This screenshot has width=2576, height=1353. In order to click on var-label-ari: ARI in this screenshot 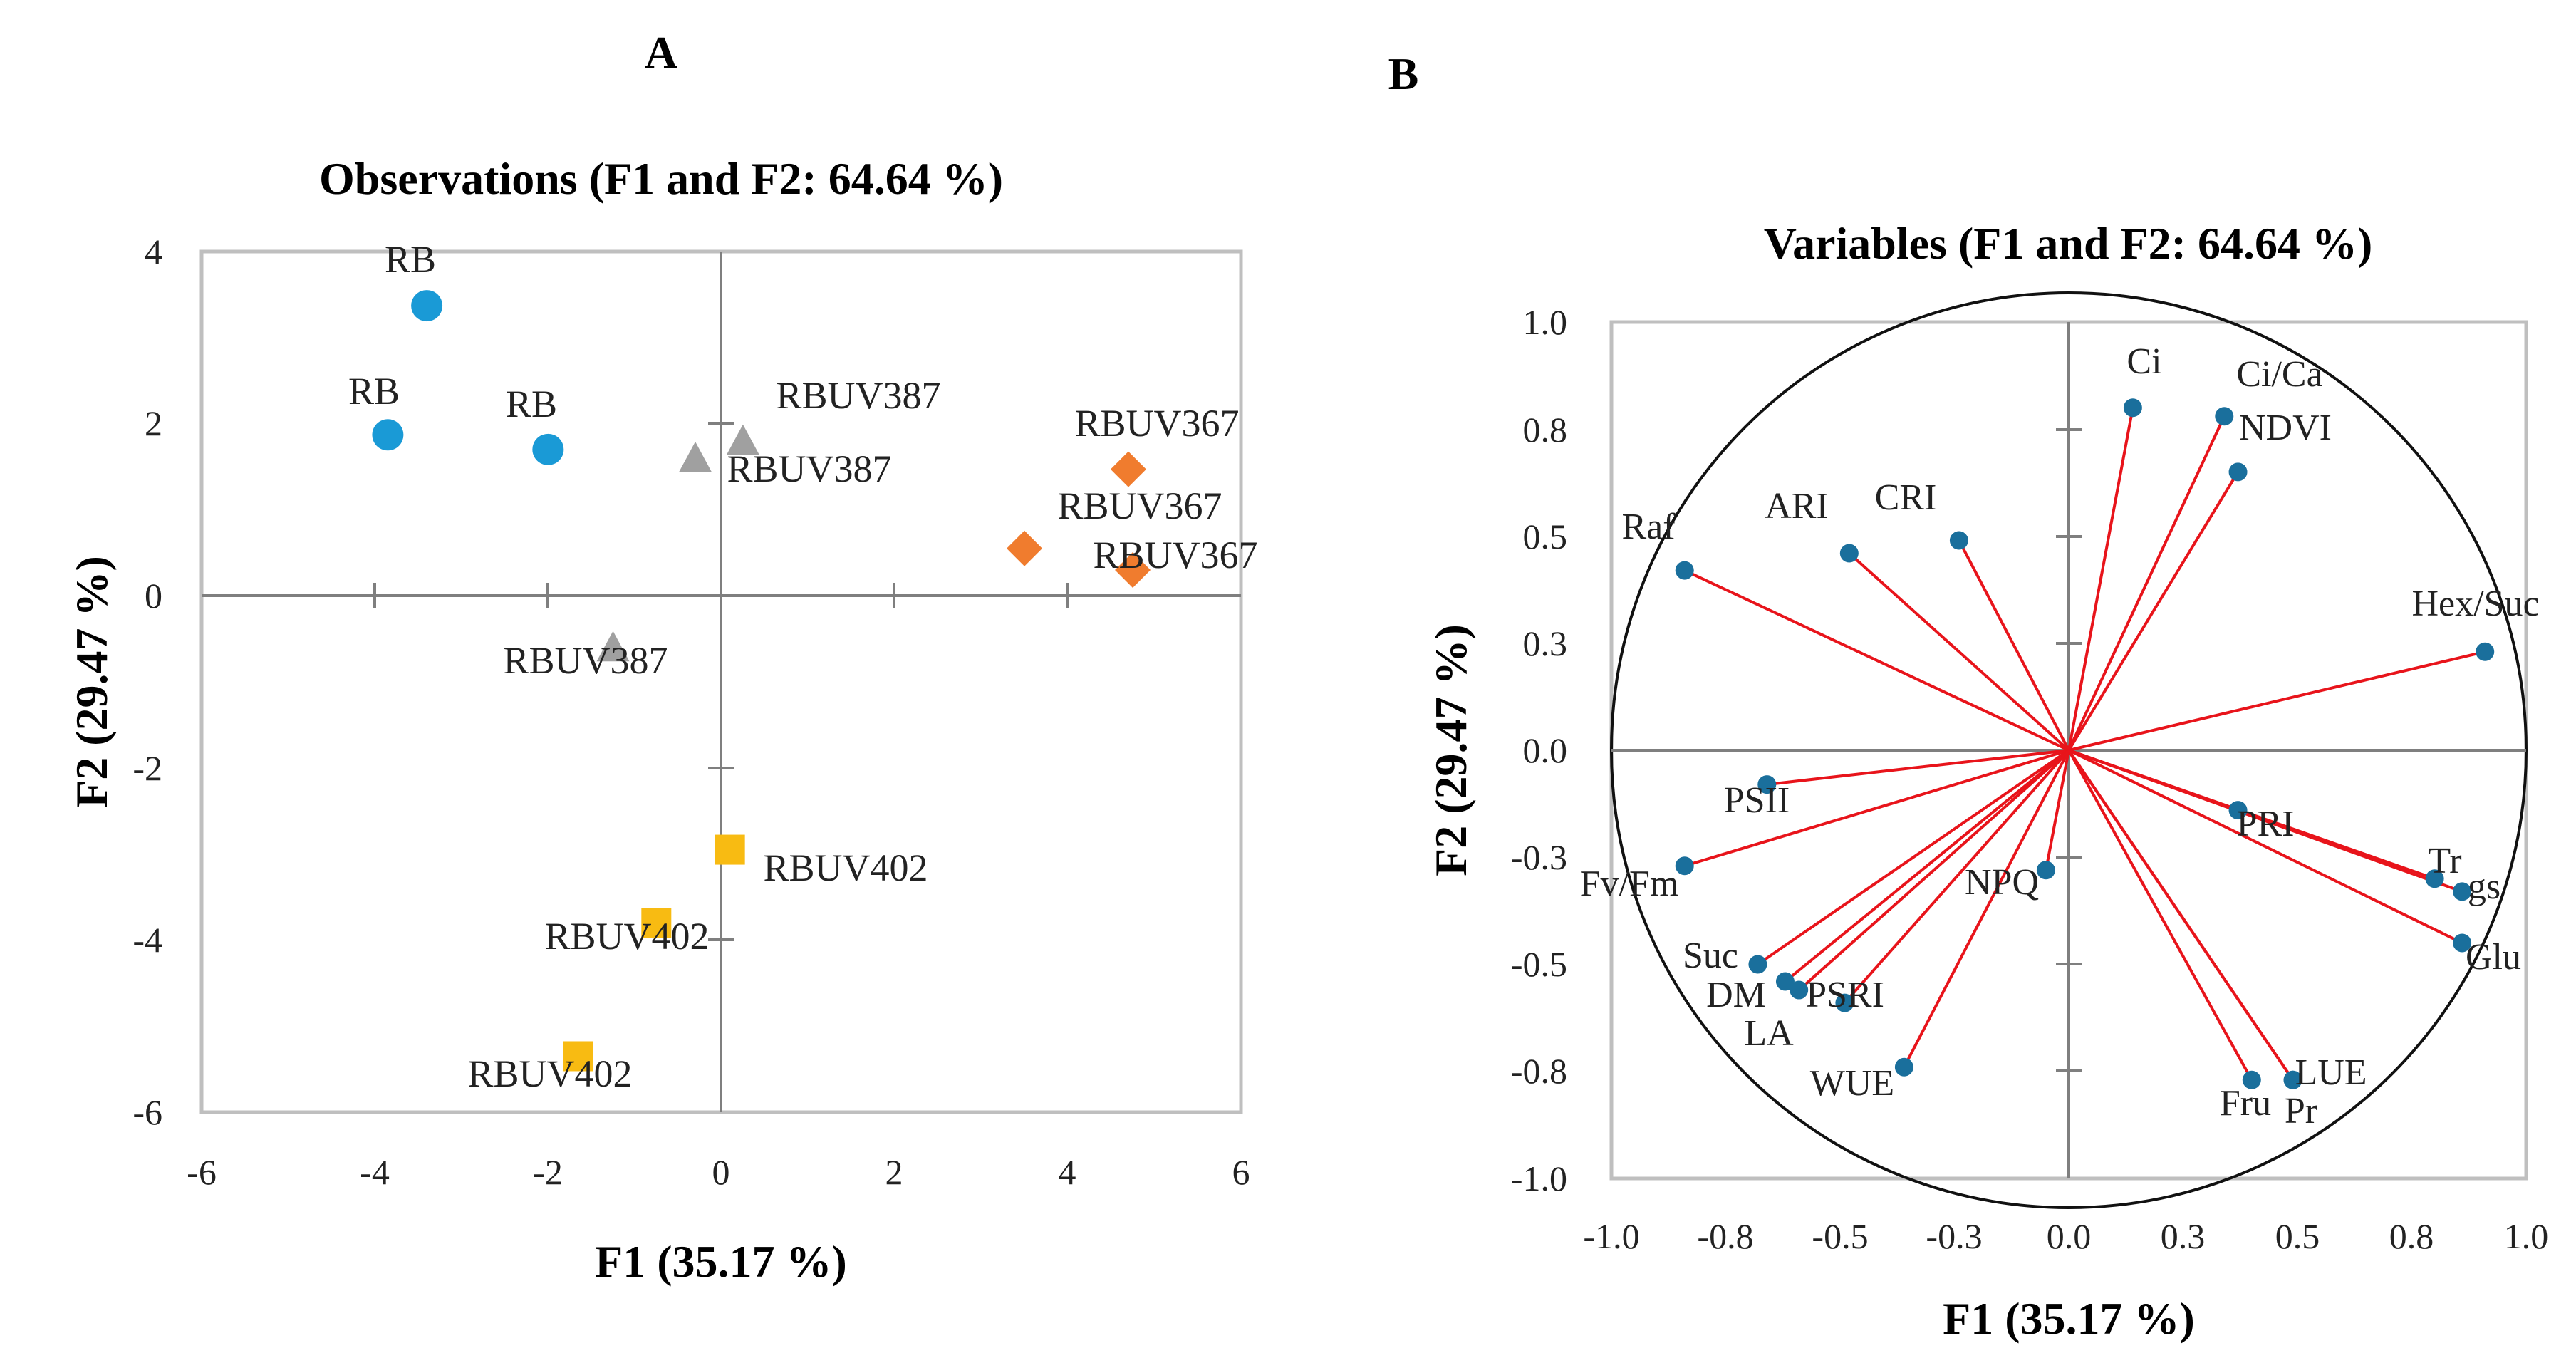, I will do `click(1797, 506)`.